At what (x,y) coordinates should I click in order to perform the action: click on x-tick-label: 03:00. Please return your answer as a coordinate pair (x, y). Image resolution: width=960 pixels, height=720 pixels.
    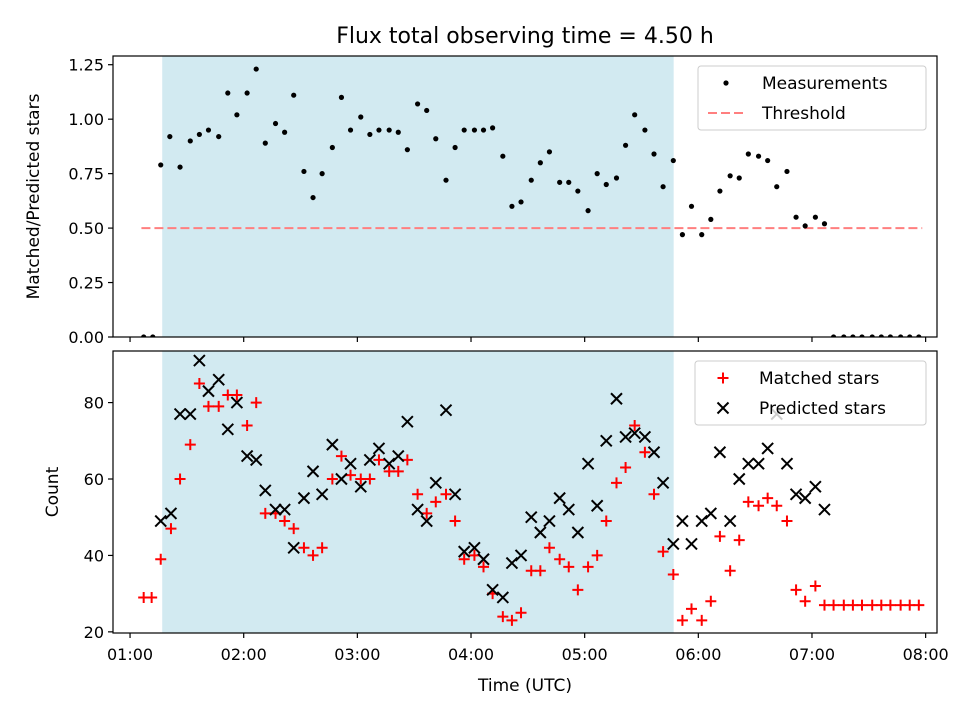
    Looking at the image, I should click on (357, 654).